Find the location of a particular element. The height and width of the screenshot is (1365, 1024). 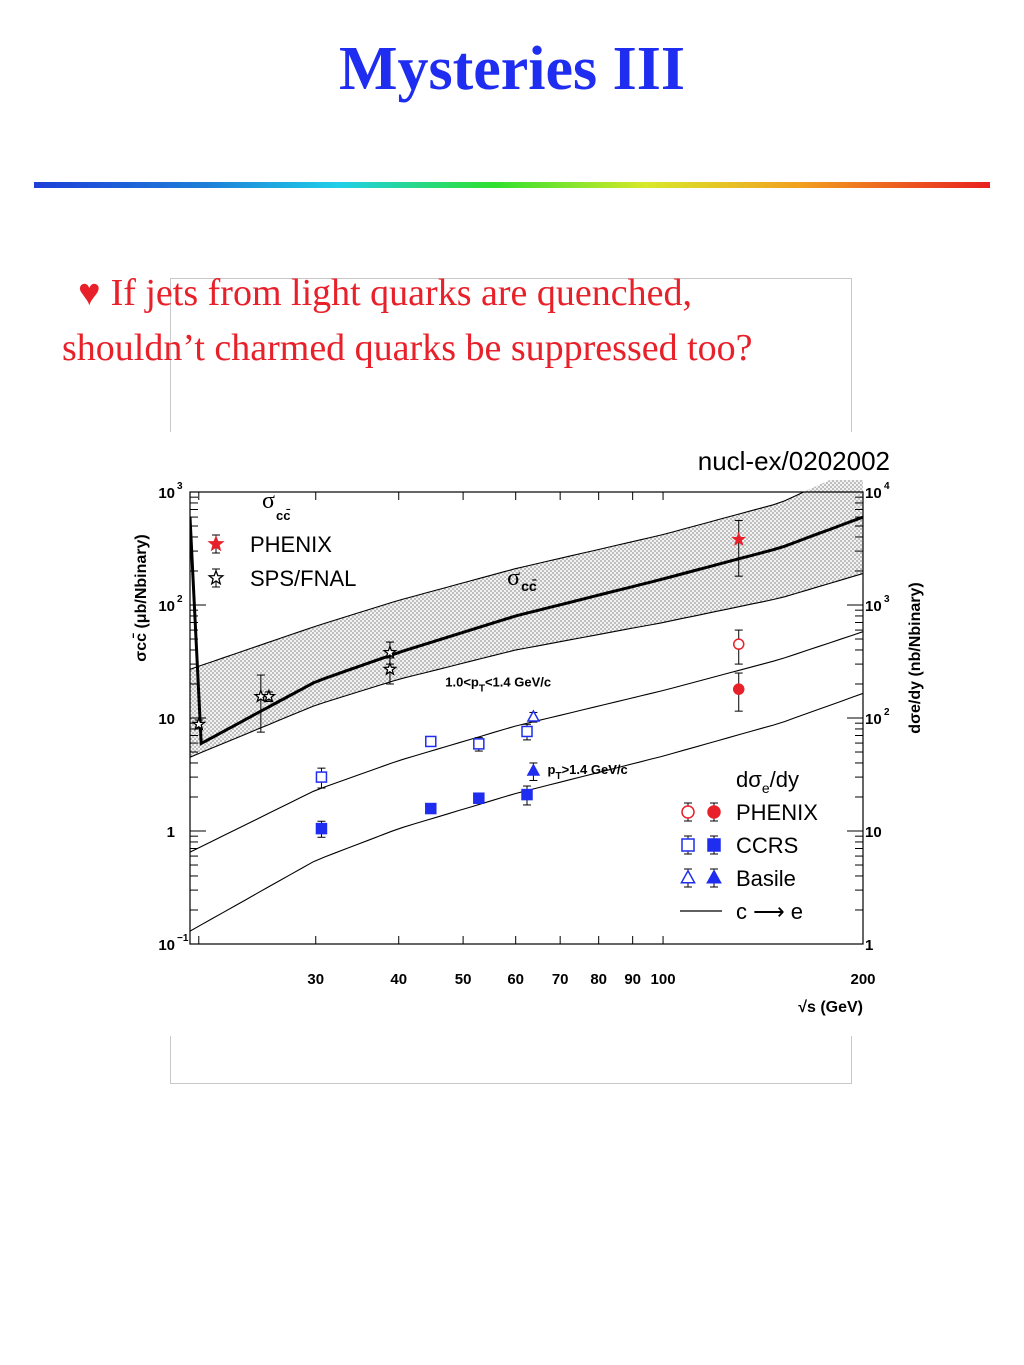

y-tick-label-right: 10 is located at coordinates (873, 832).